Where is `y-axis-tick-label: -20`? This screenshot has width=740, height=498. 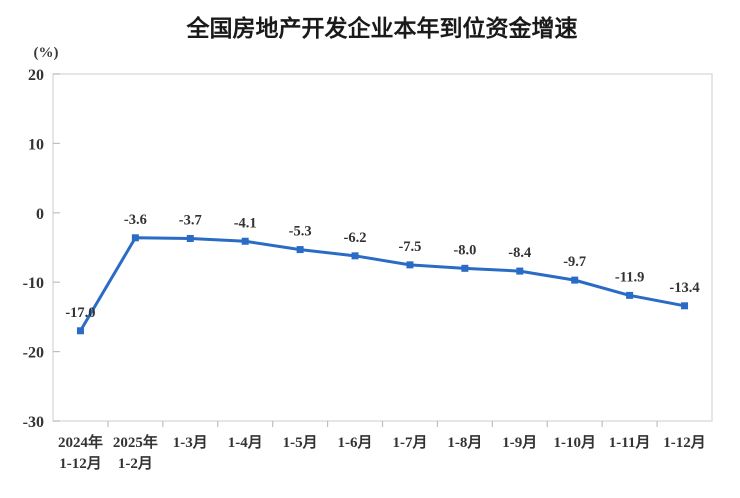 y-axis-tick-label: -20 is located at coordinates (33, 353).